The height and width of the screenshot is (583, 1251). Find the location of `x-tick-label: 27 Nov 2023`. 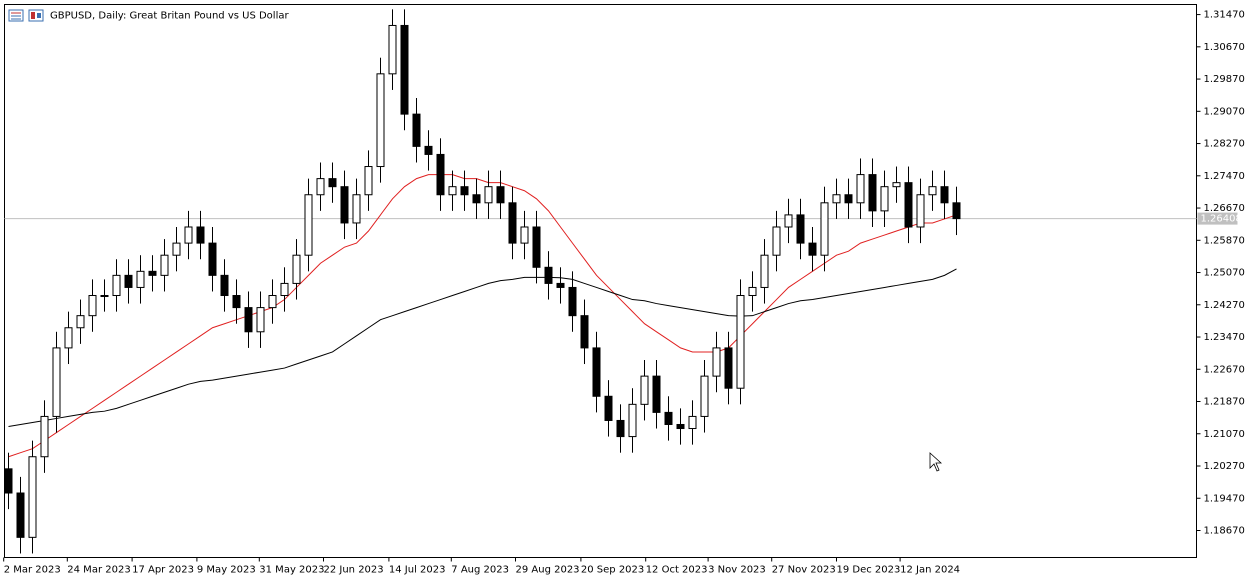

x-tick-label: 27 Nov 2023 is located at coordinates (804, 570).